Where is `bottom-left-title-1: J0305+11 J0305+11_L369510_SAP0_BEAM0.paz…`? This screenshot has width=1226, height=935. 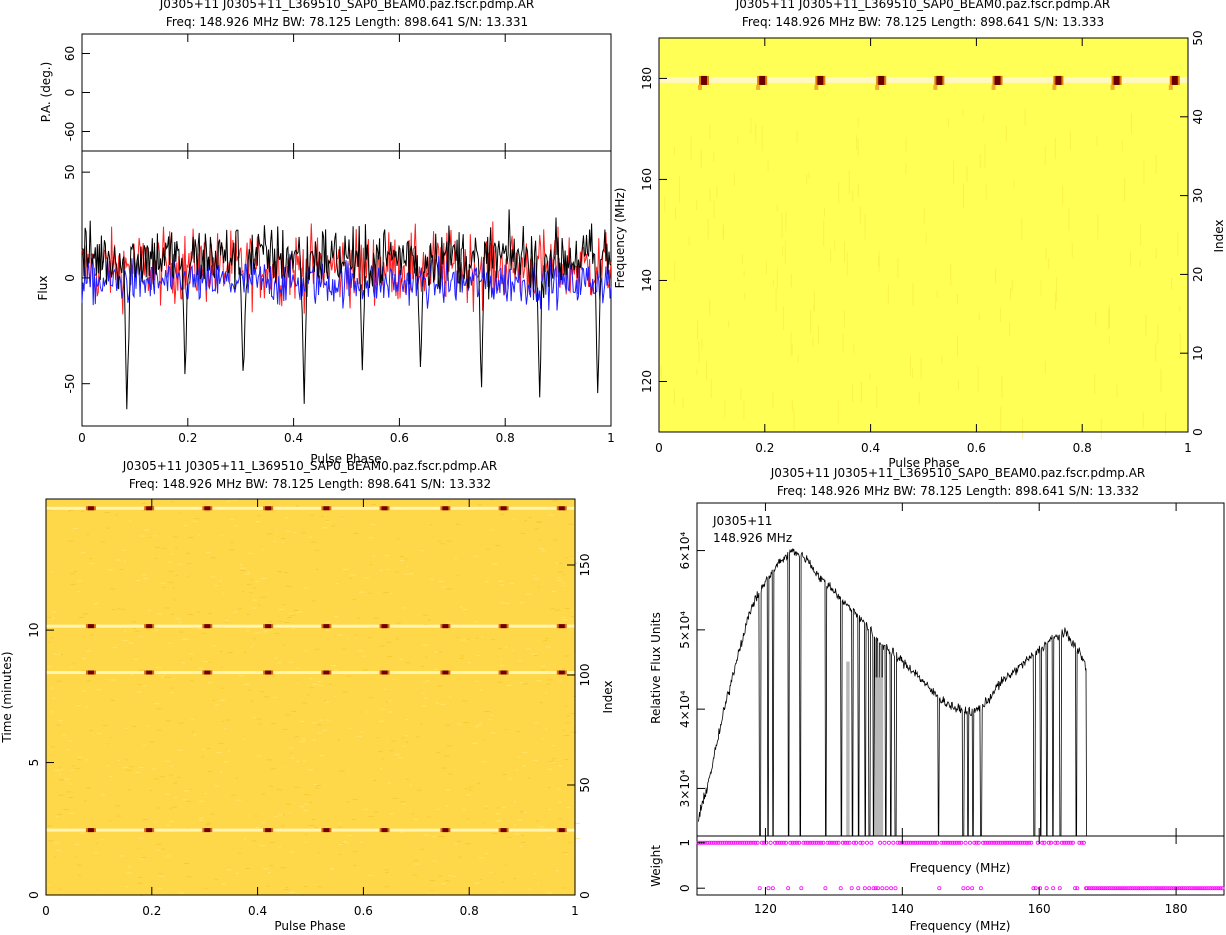 bottom-left-title-1: J0305+11 J0305+11_L369510_SAP0_BEAM0.paz… is located at coordinates (310, 466).